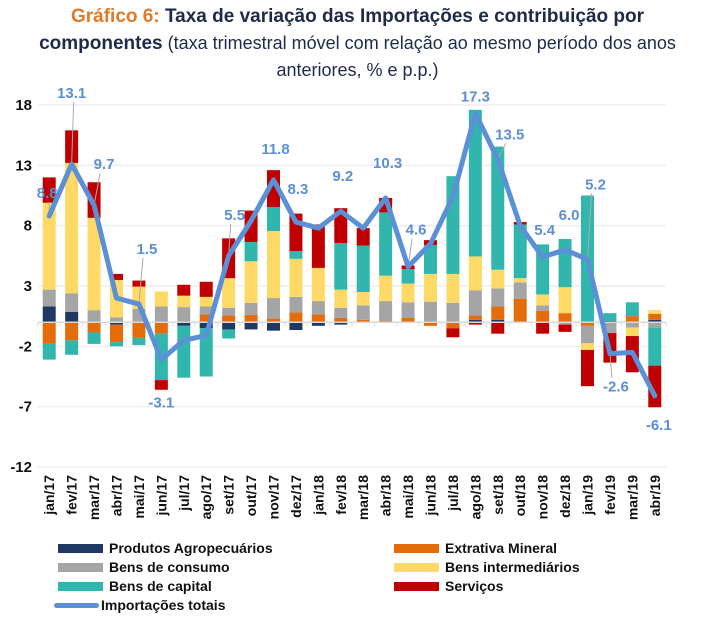  What do you see at coordinates (587, 291) in the screenshot?
I see `bar-stack-jan/19` at bounding box center [587, 291].